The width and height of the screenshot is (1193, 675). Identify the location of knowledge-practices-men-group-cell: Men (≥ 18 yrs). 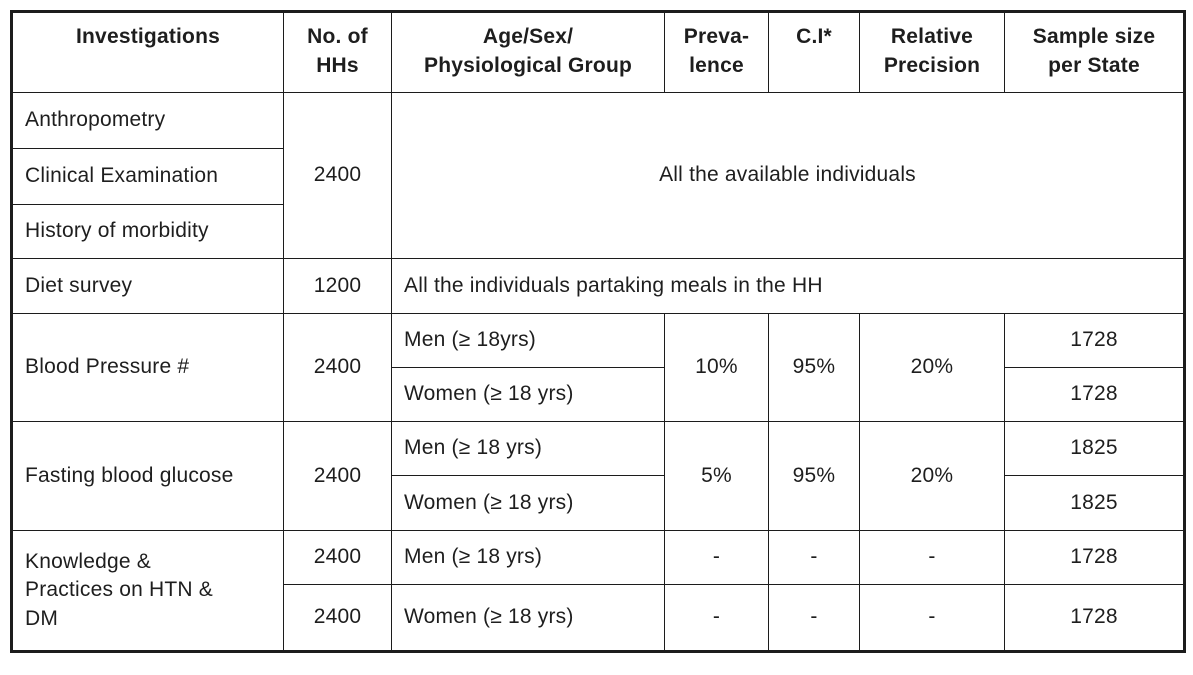
(528, 557).